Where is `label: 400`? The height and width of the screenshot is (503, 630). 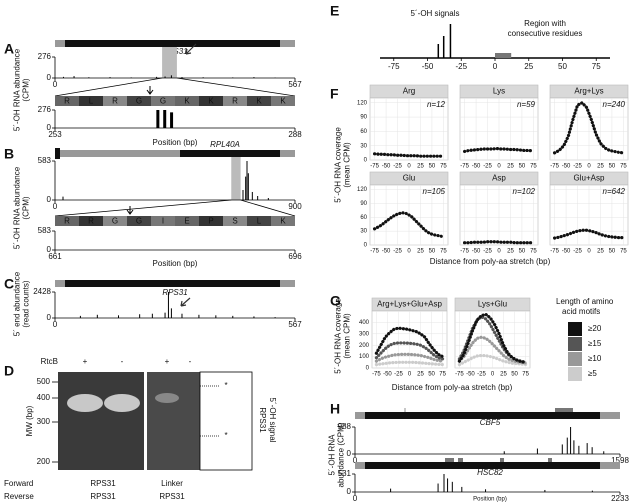 label: 400 is located at coordinates (364, 323).